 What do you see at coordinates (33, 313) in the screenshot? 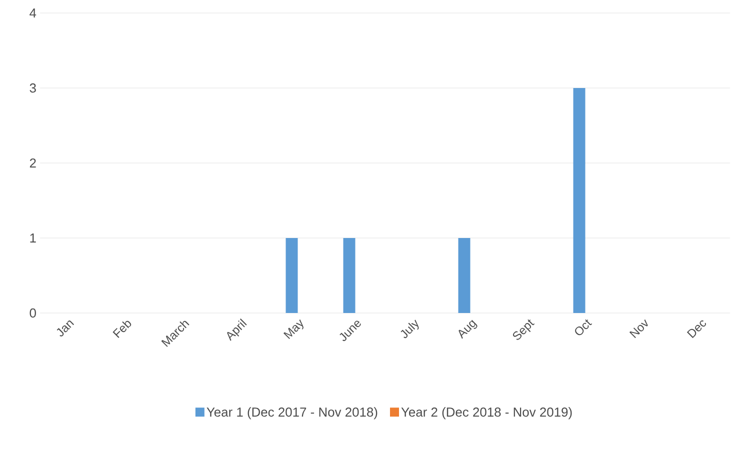
I see `y-tick-label: 0` at bounding box center [33, 313].